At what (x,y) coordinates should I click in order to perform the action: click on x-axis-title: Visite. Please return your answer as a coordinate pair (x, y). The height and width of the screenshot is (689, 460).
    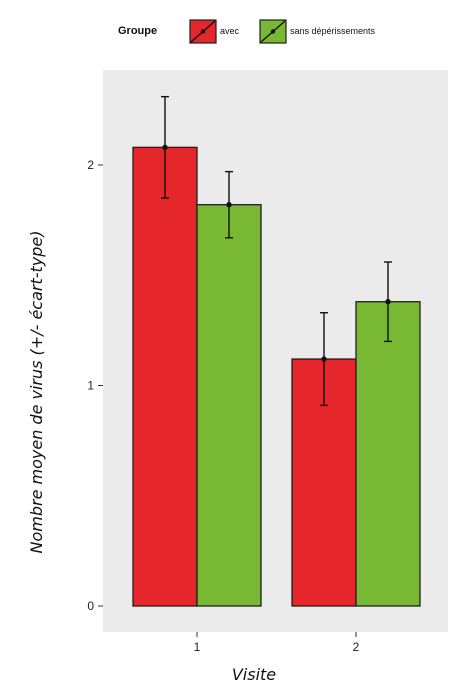
    Looking at the image, I should click on (254, 674).